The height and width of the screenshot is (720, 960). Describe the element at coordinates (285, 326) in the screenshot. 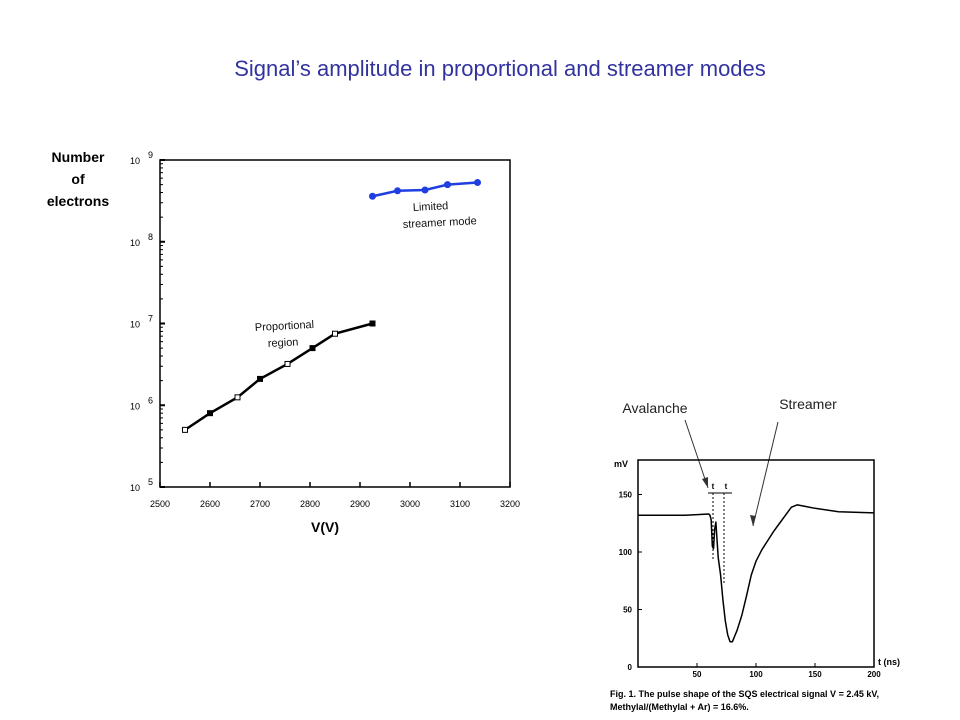

I see `proportional-region-label: Proportional` at that location.